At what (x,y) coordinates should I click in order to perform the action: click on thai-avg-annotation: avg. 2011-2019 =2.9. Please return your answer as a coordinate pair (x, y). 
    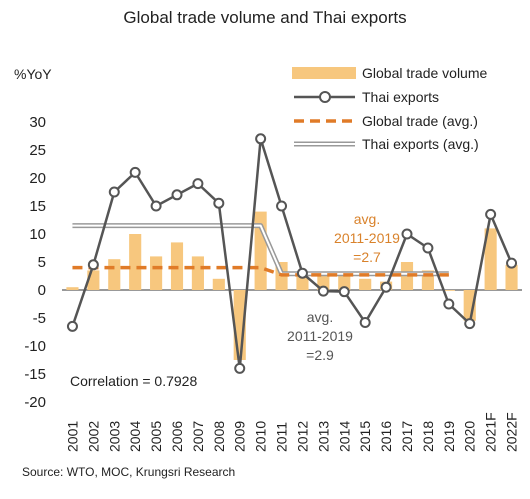
    Looking at the image, I should click on (320, 336).